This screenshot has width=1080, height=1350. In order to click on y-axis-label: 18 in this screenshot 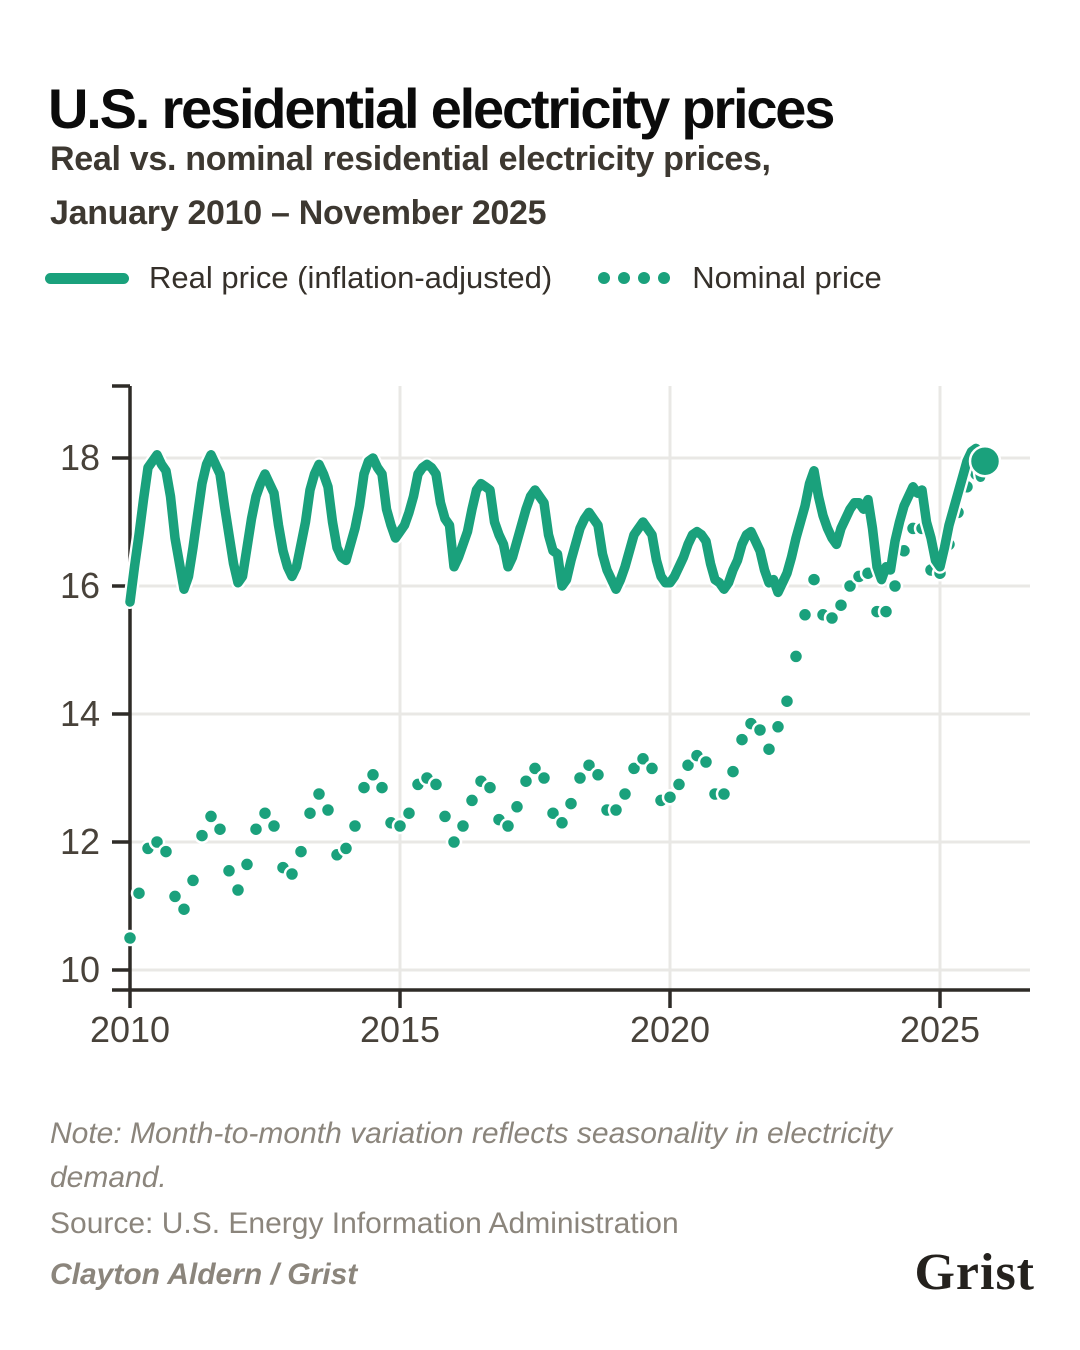, I will do `click(80, 457)`.